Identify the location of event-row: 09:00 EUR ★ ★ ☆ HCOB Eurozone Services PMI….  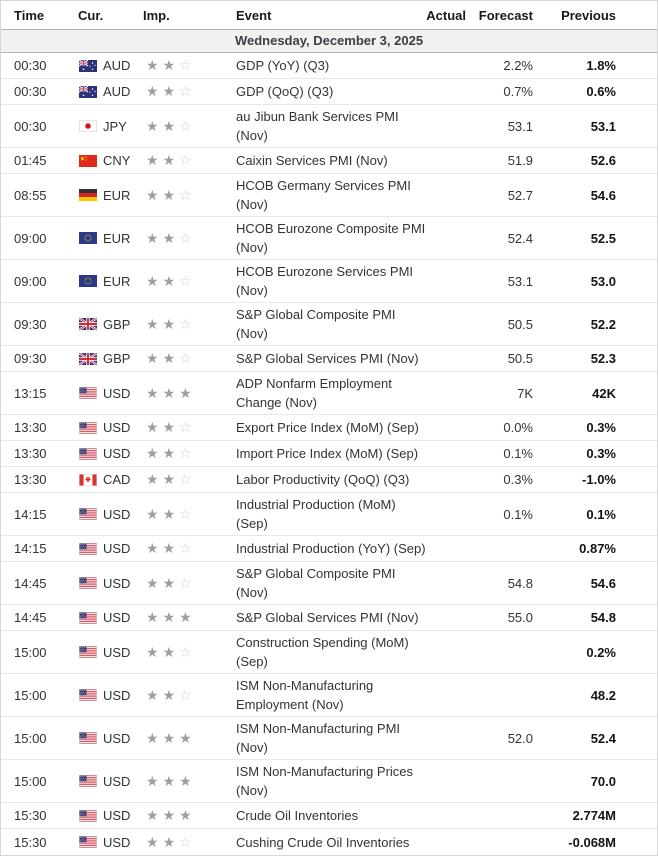
(329, 281).